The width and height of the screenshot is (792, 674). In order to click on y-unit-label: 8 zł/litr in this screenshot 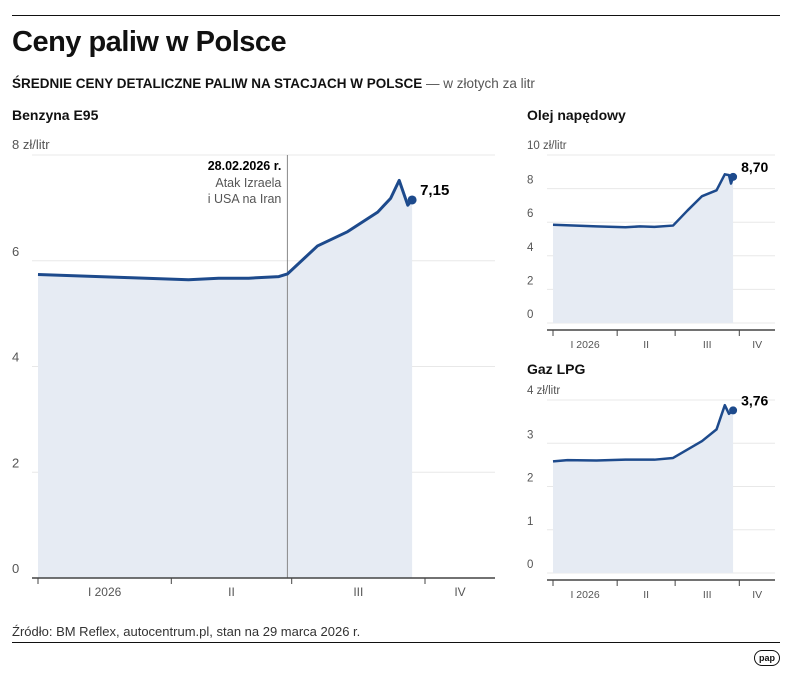, I will do `click(31, 144)`.